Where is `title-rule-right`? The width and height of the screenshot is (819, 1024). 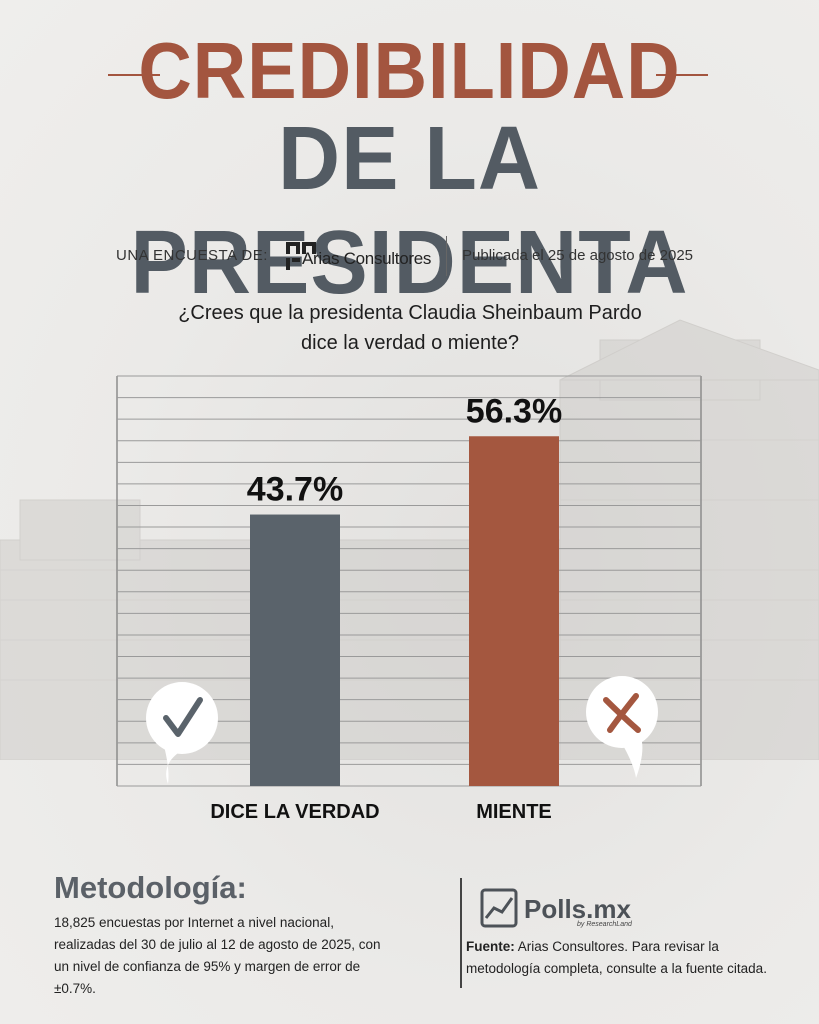
title-rule-right is located at coordinates (682, 75).